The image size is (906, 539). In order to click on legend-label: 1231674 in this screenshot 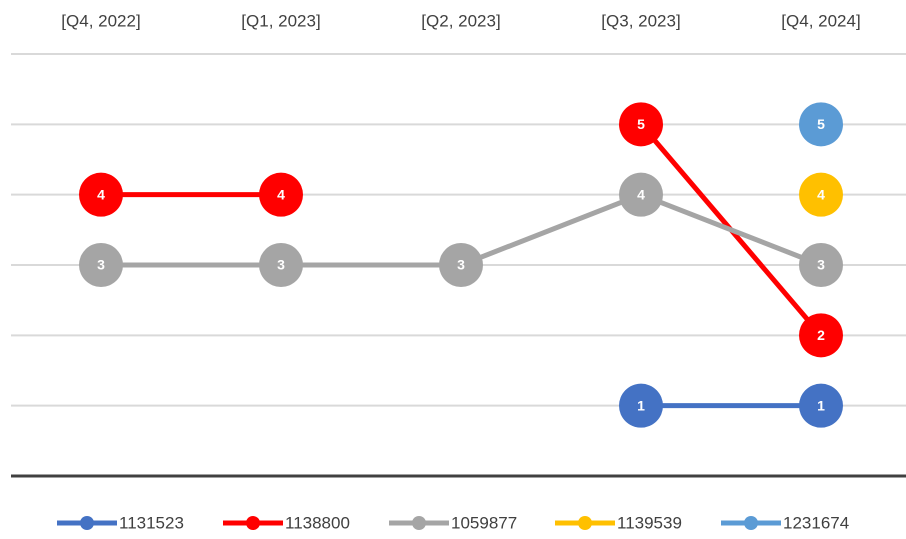, I will do `click(816, 522)`.